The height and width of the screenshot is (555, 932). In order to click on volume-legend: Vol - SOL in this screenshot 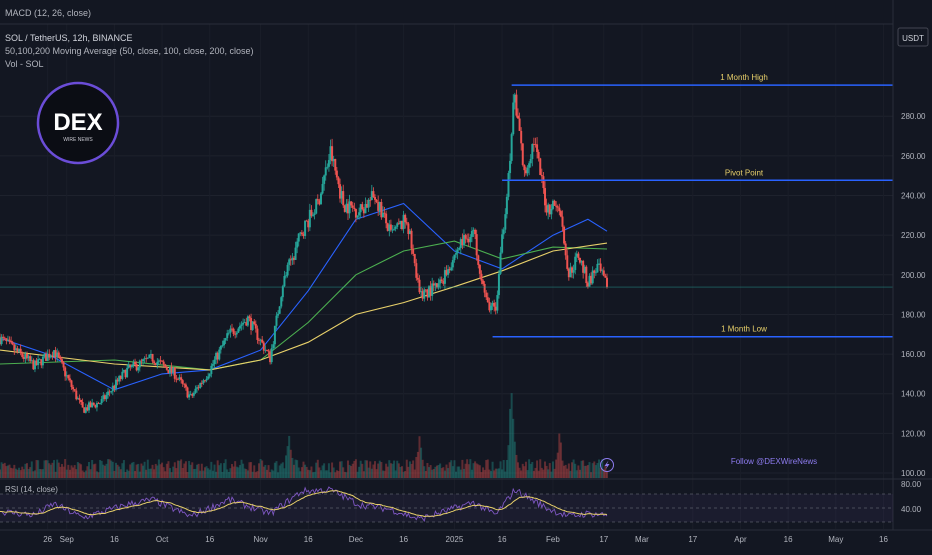, I will do `click(24, 64)`.